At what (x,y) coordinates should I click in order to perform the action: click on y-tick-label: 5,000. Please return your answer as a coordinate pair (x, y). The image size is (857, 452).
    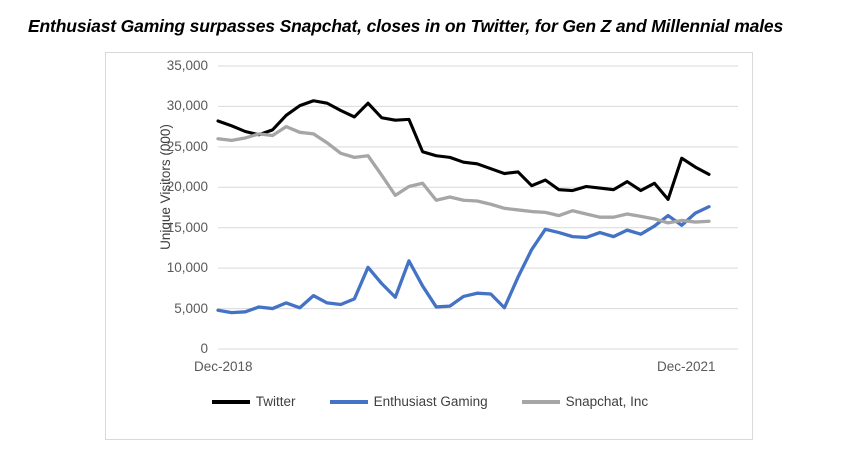
    Looking at the image, I should click on (191, 308).